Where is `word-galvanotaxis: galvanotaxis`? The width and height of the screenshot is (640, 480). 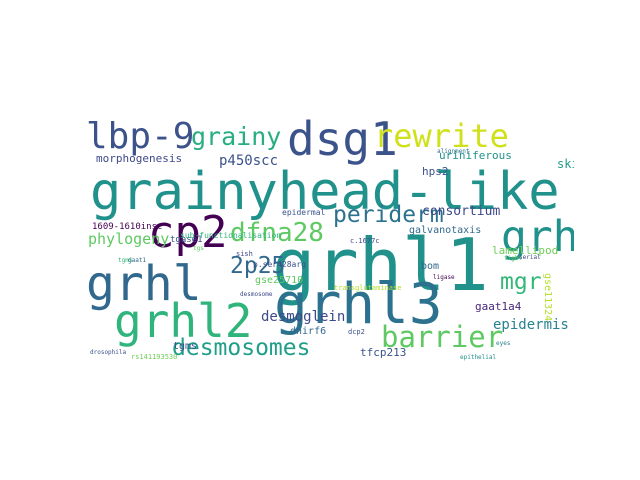 word-galvanotaxis: galvanotaxis is located at coordinates (445, 230).